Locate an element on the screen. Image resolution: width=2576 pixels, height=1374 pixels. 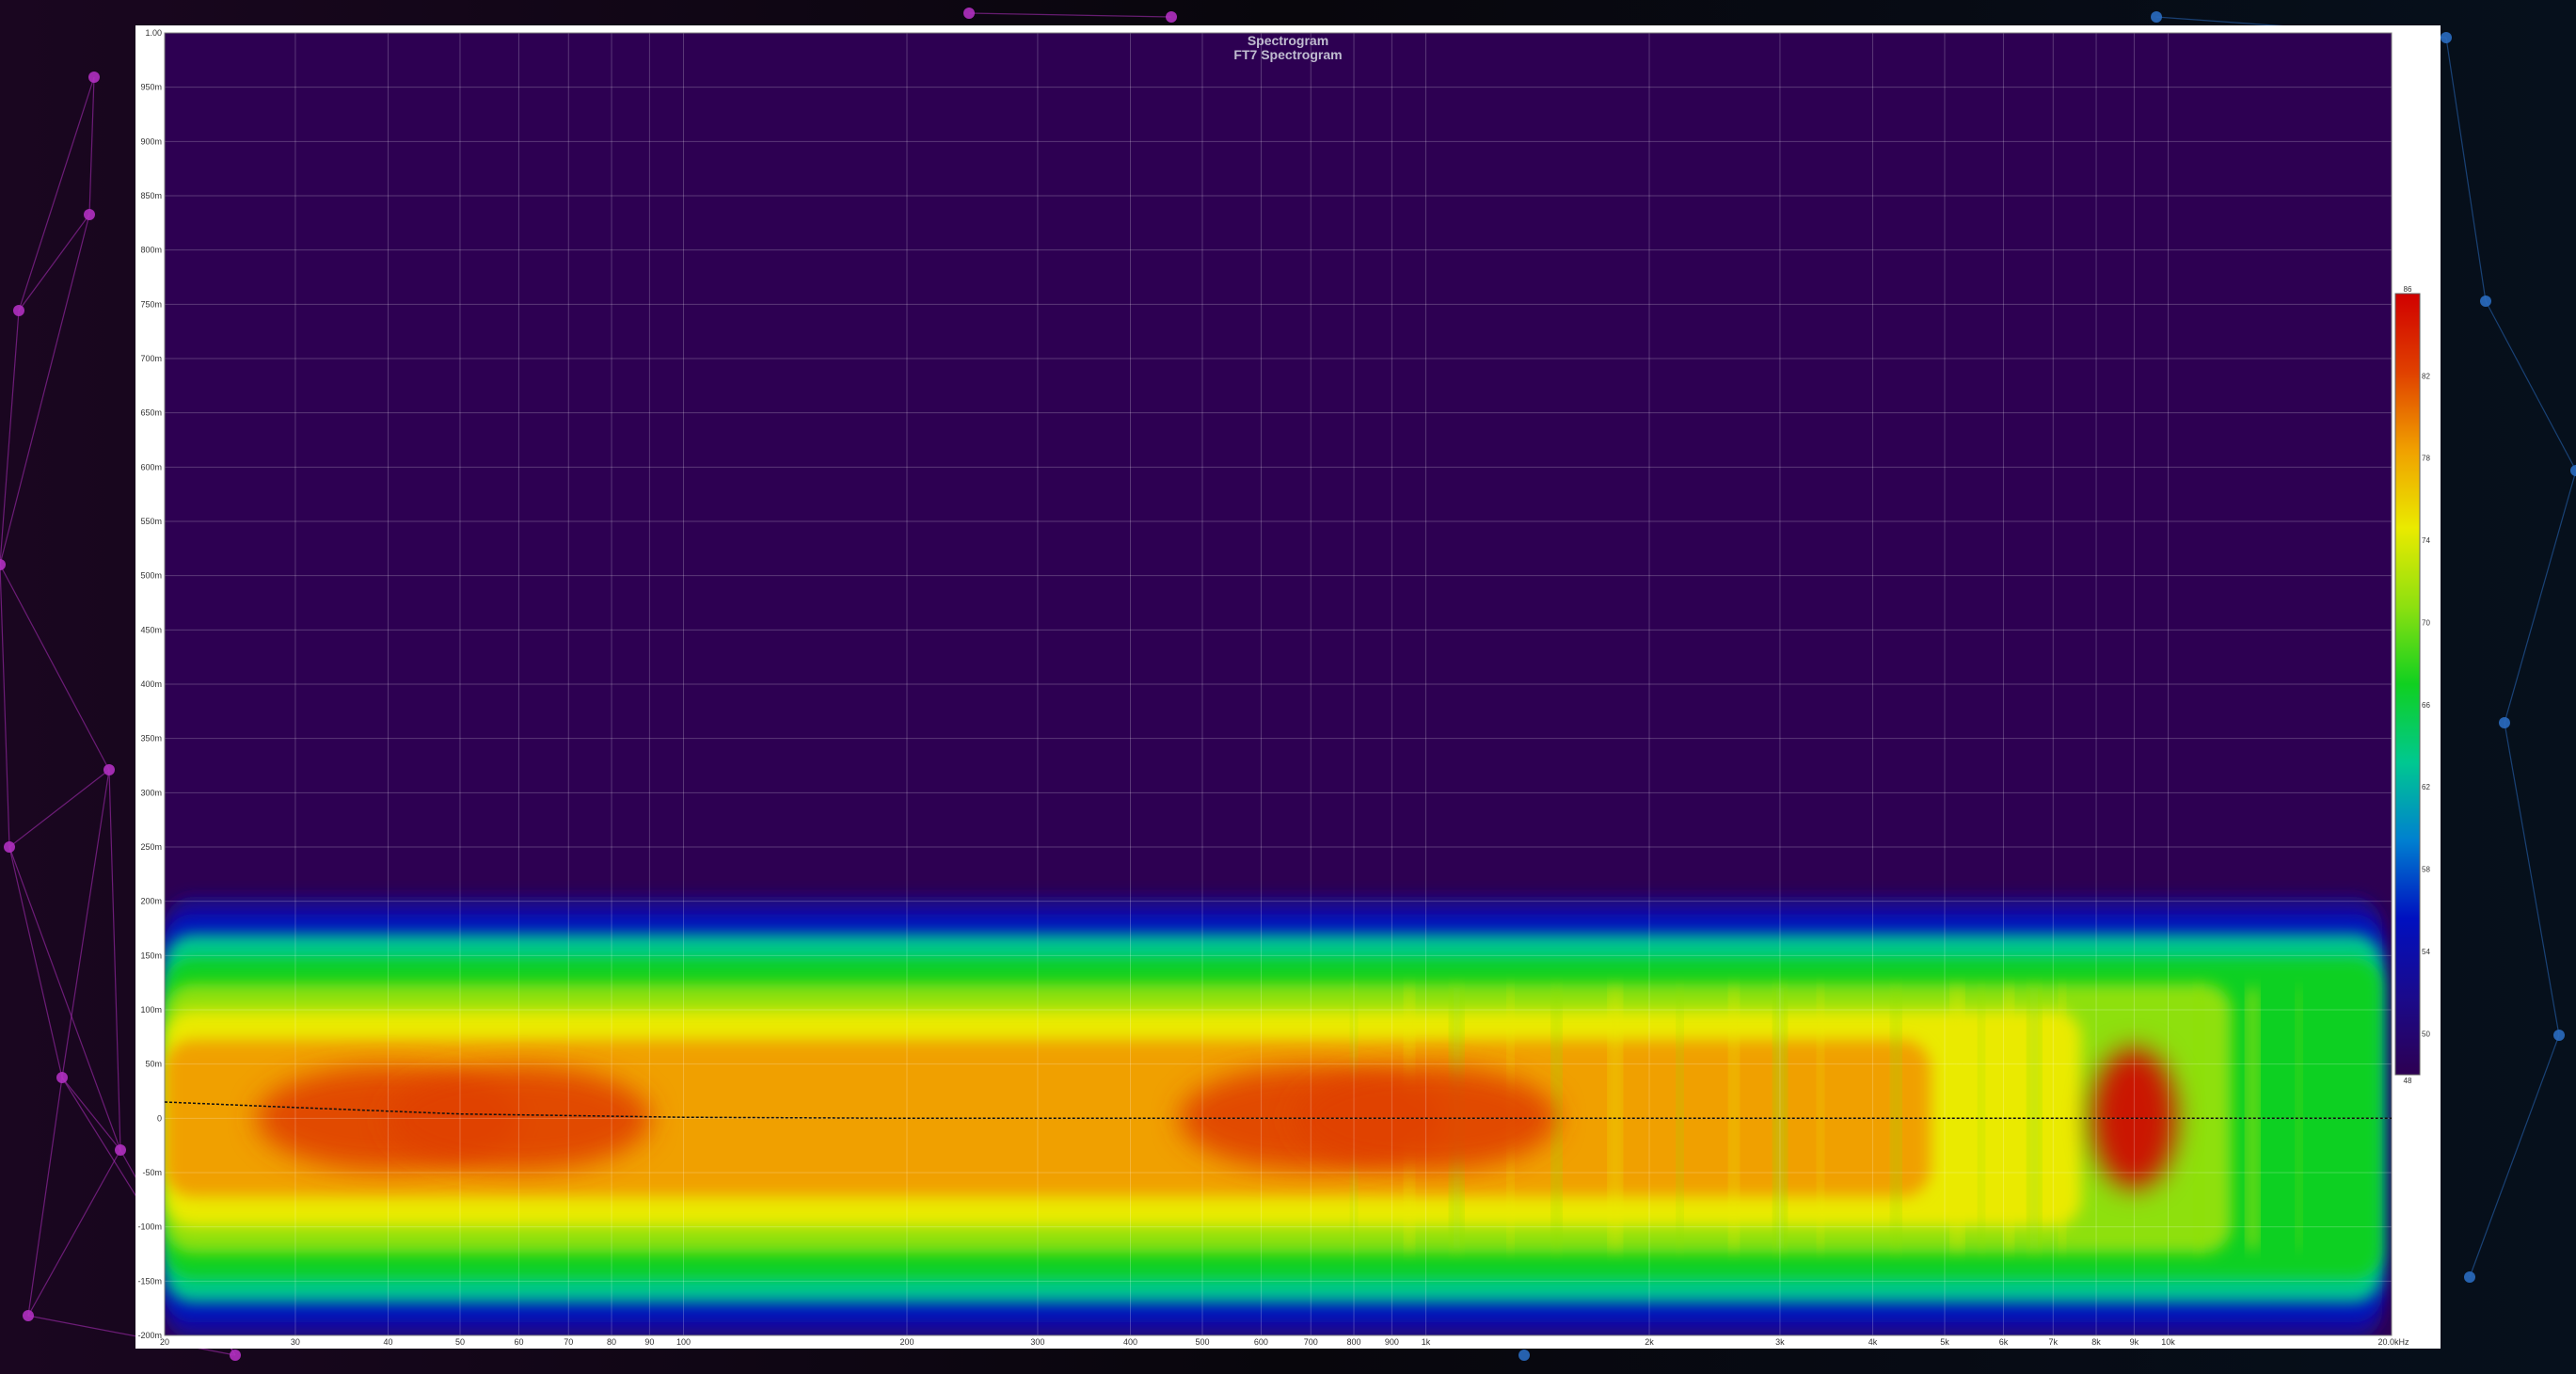
x-tick-label: 8k is located at coordinates (2096, 1342).